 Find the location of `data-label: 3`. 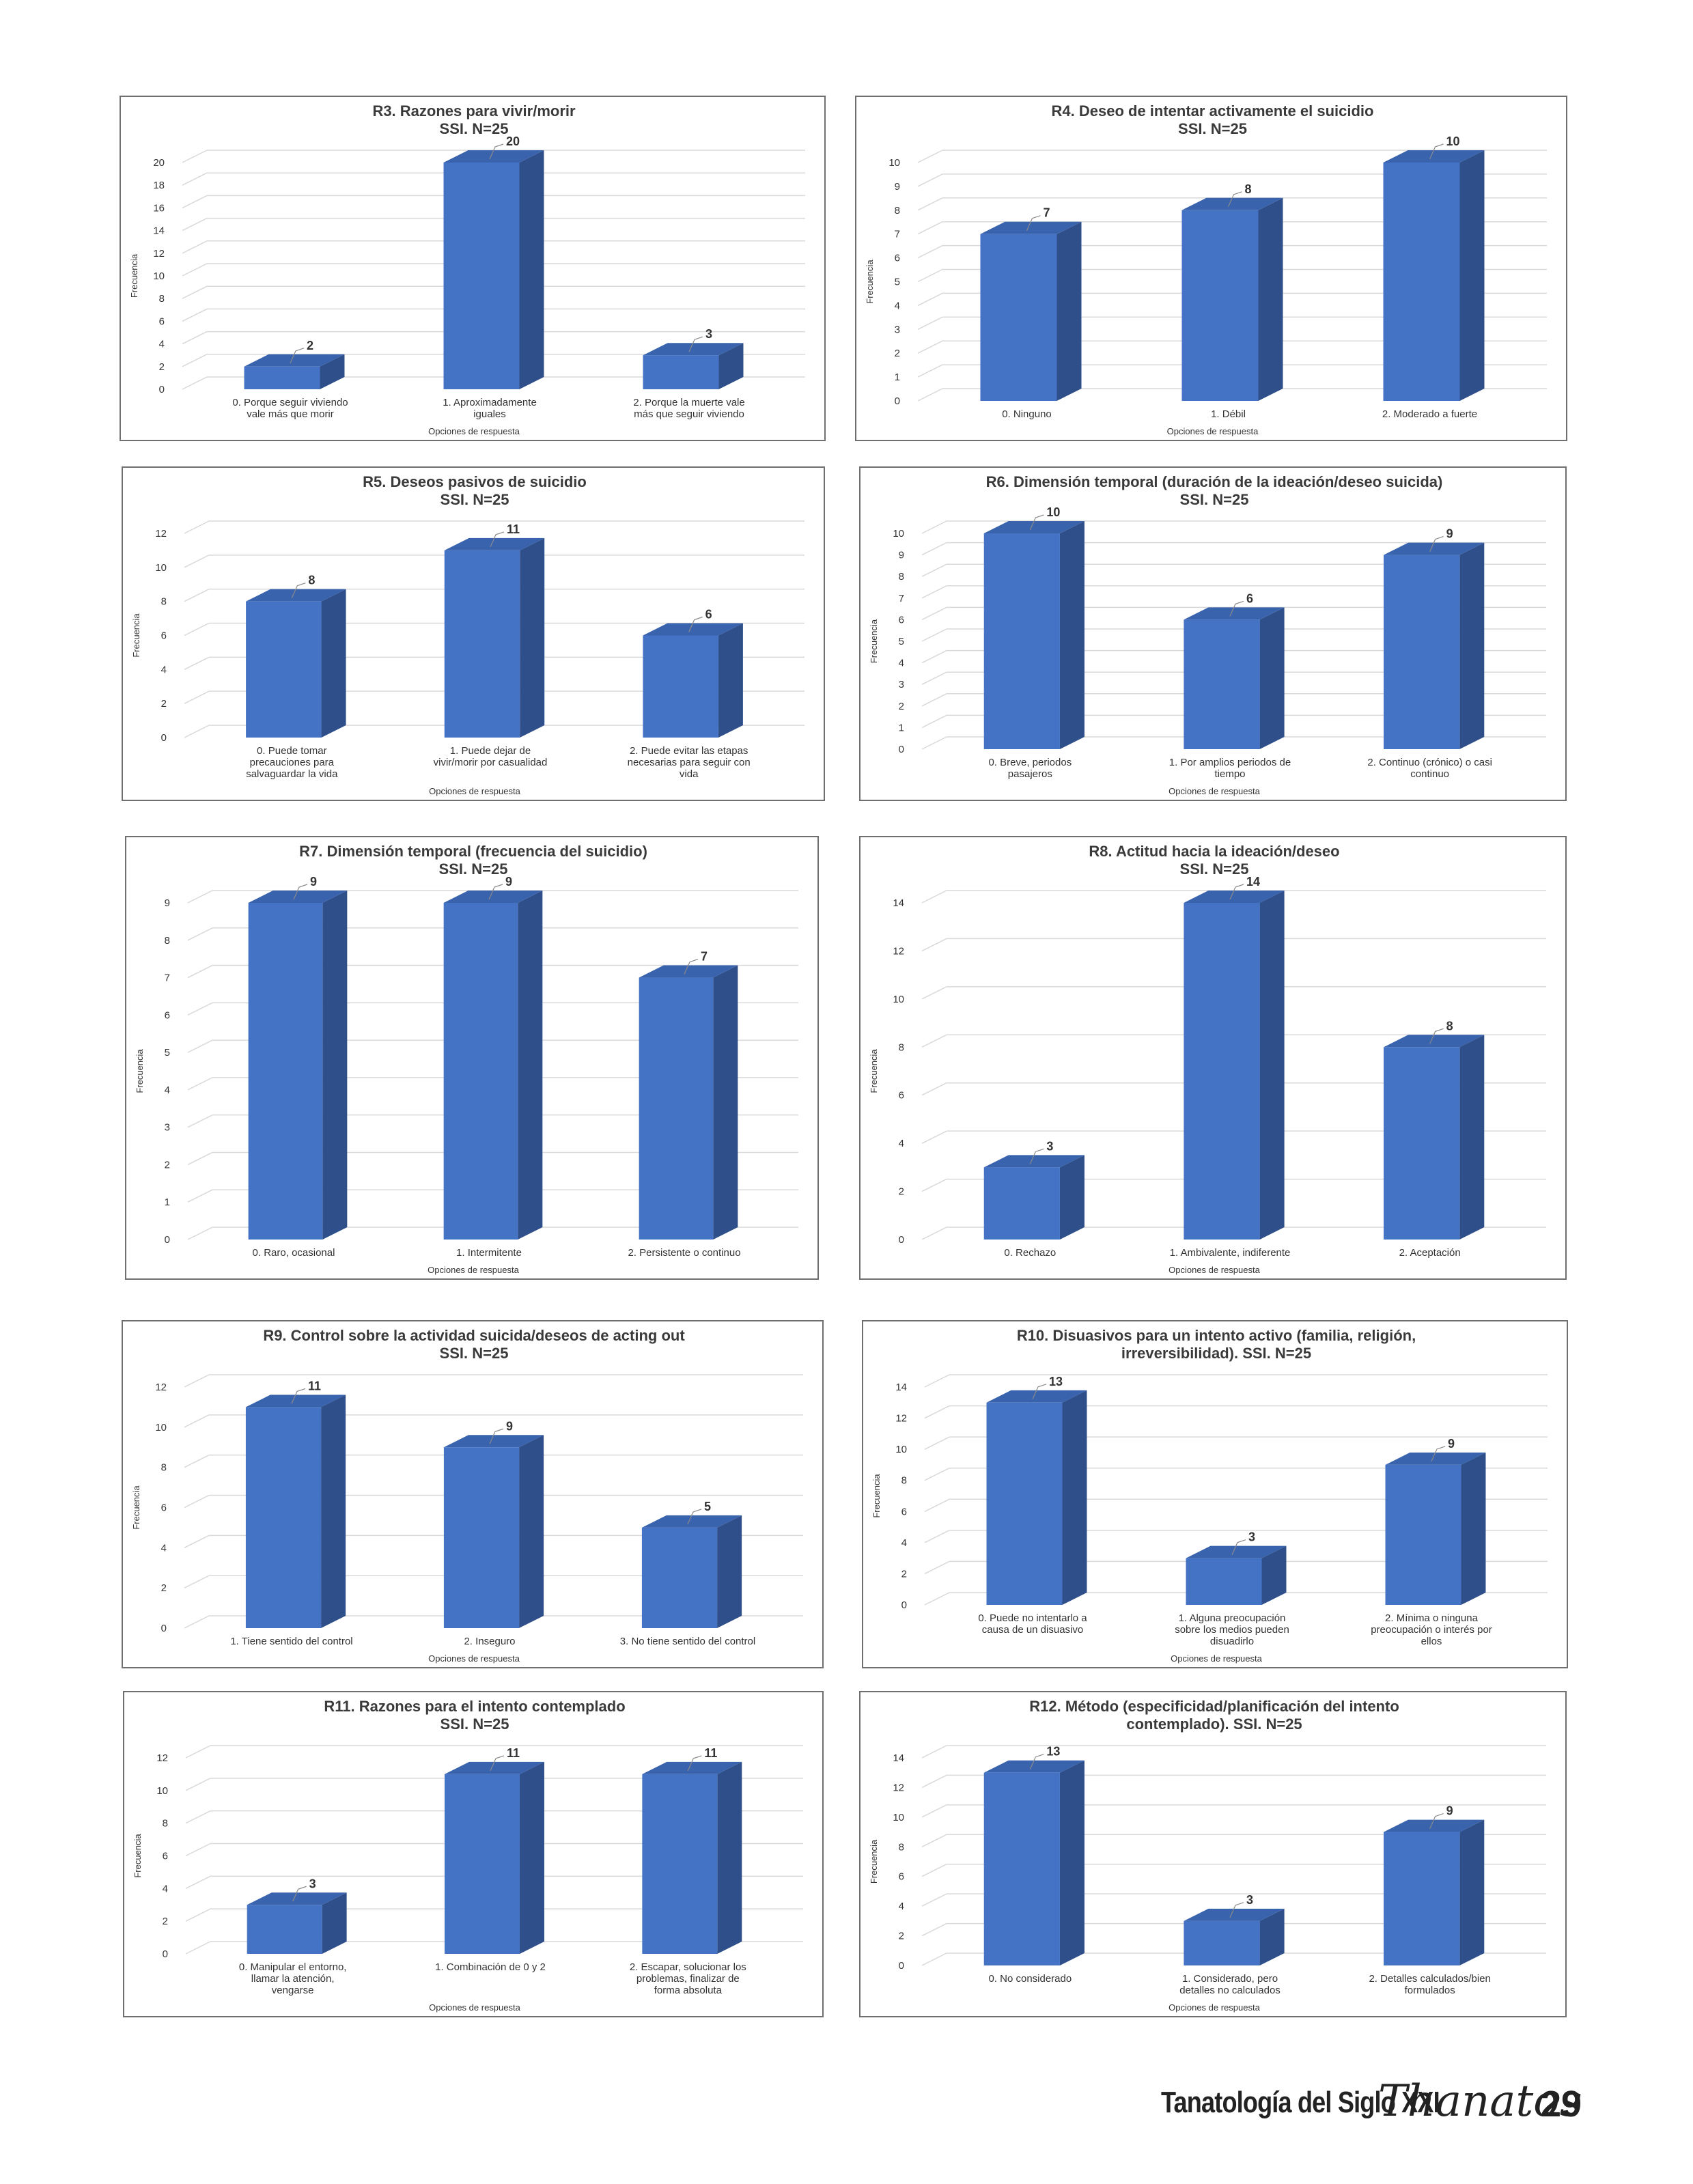

data-label: 3 is located at coordinates (1251, 1537).